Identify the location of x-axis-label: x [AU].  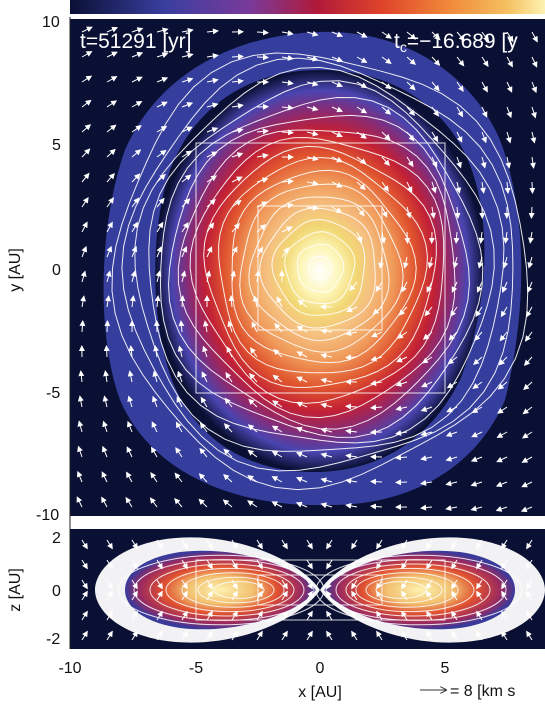
(320, 692).